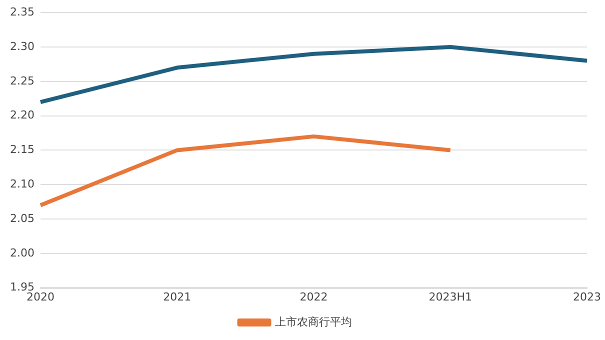 The width and height of the screenshot is (605, 340). I want to click on y-tick-label: 2.25, so click(22, 81).